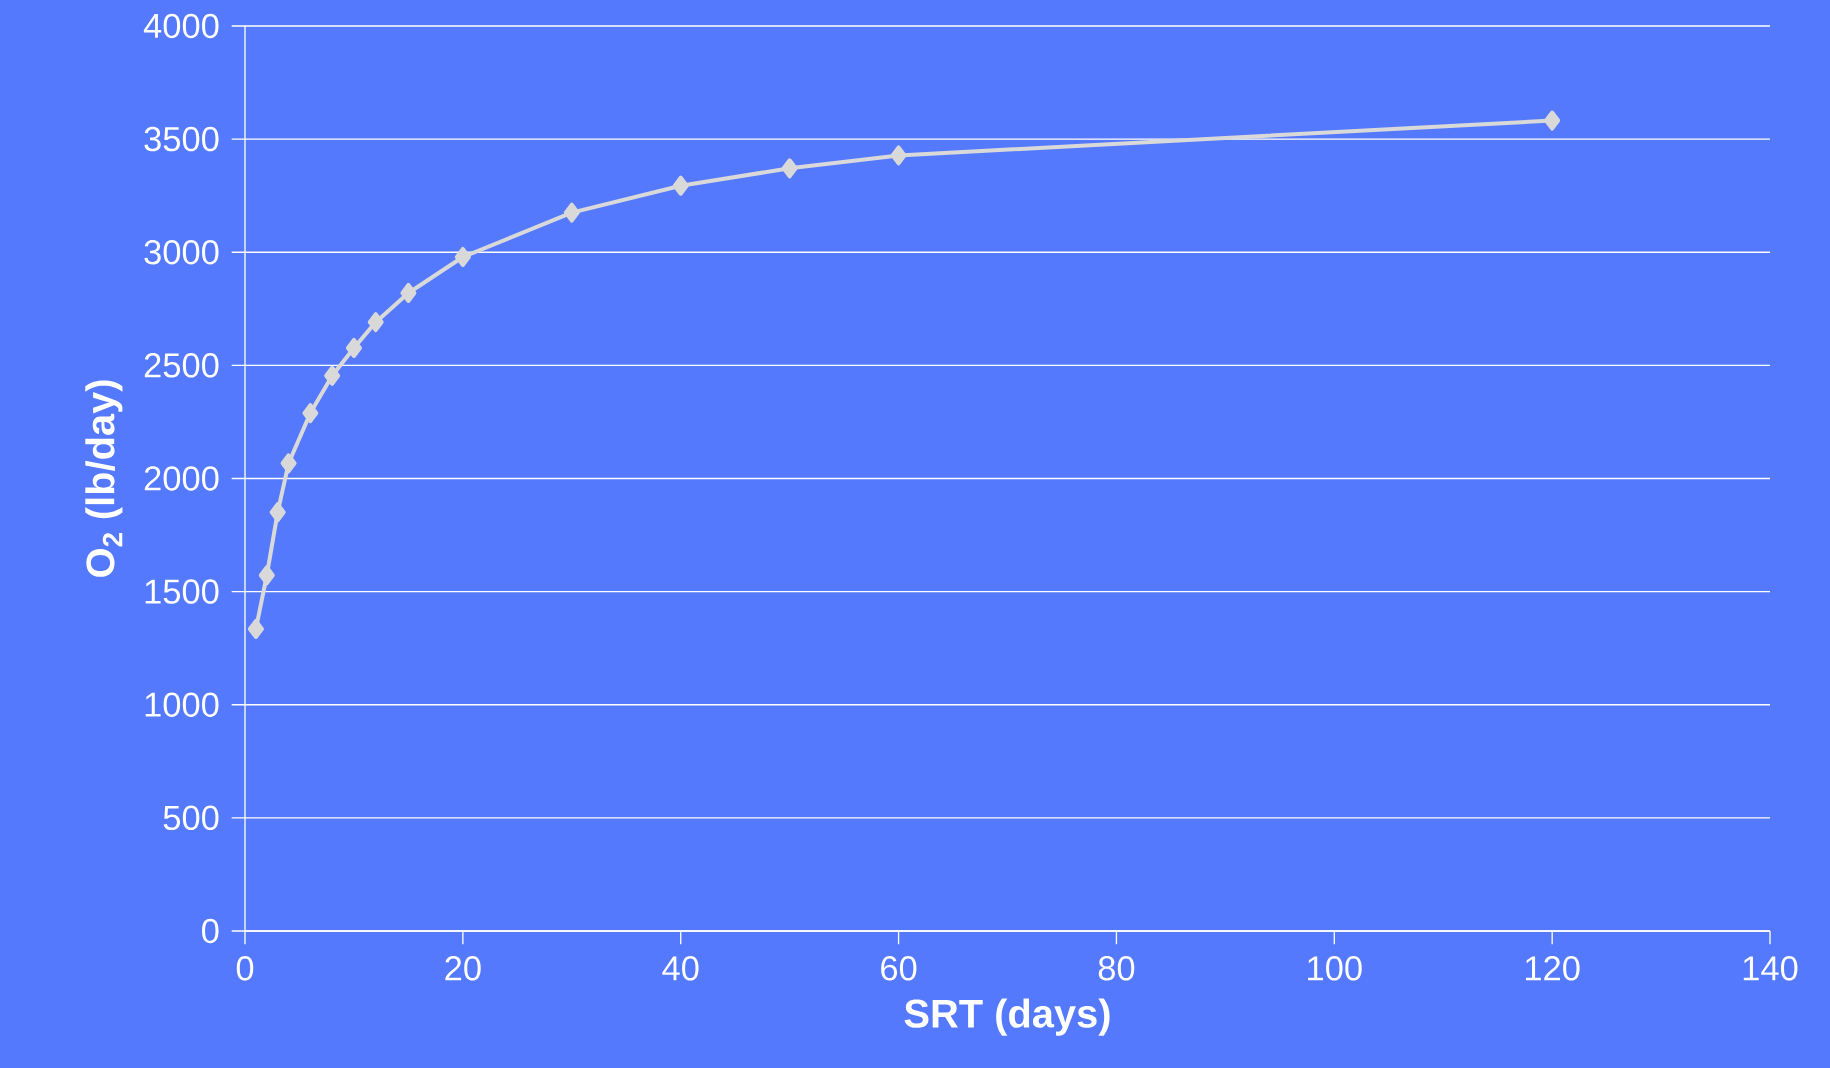 The width and height of the screenshot is (1830, 1068). What do you see at coordinates (181, 252) in the screenshot?
I see `y-tick-label: 3000` at bounding box center [181, 252].